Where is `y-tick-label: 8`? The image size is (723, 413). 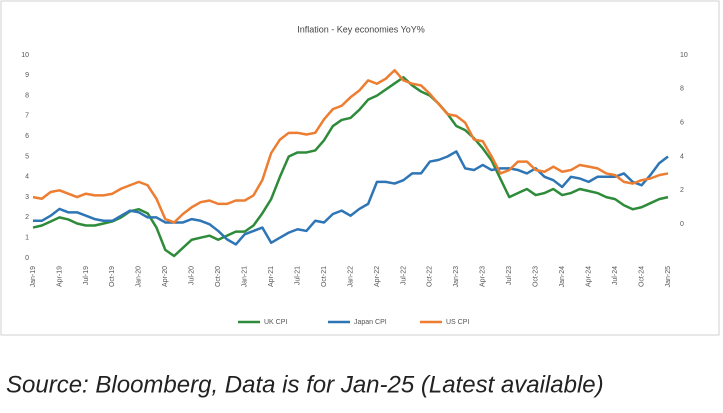
y-tick-label: 8 is located at coordinates (27, 95).